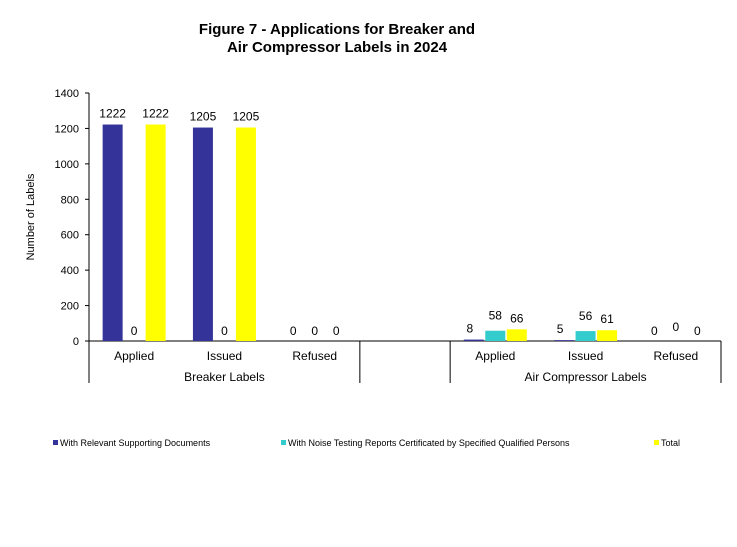 Image resolution: width=737 pixels, height=547 pixels. I want to click on group-label: Breaker Labels, so click(224, 377).